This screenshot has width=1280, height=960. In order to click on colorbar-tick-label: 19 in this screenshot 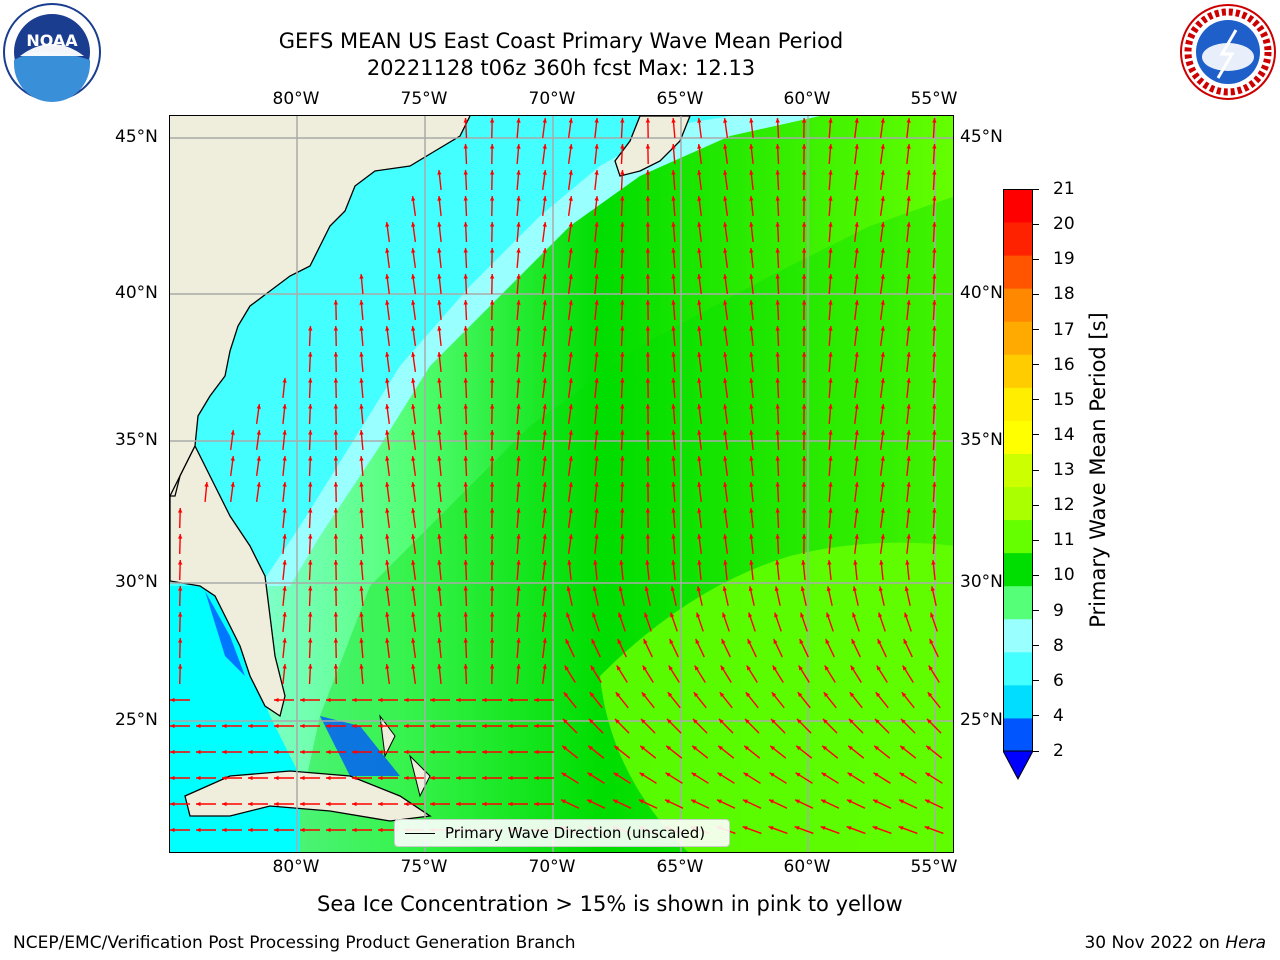, I will do `click(1064, 259)`.